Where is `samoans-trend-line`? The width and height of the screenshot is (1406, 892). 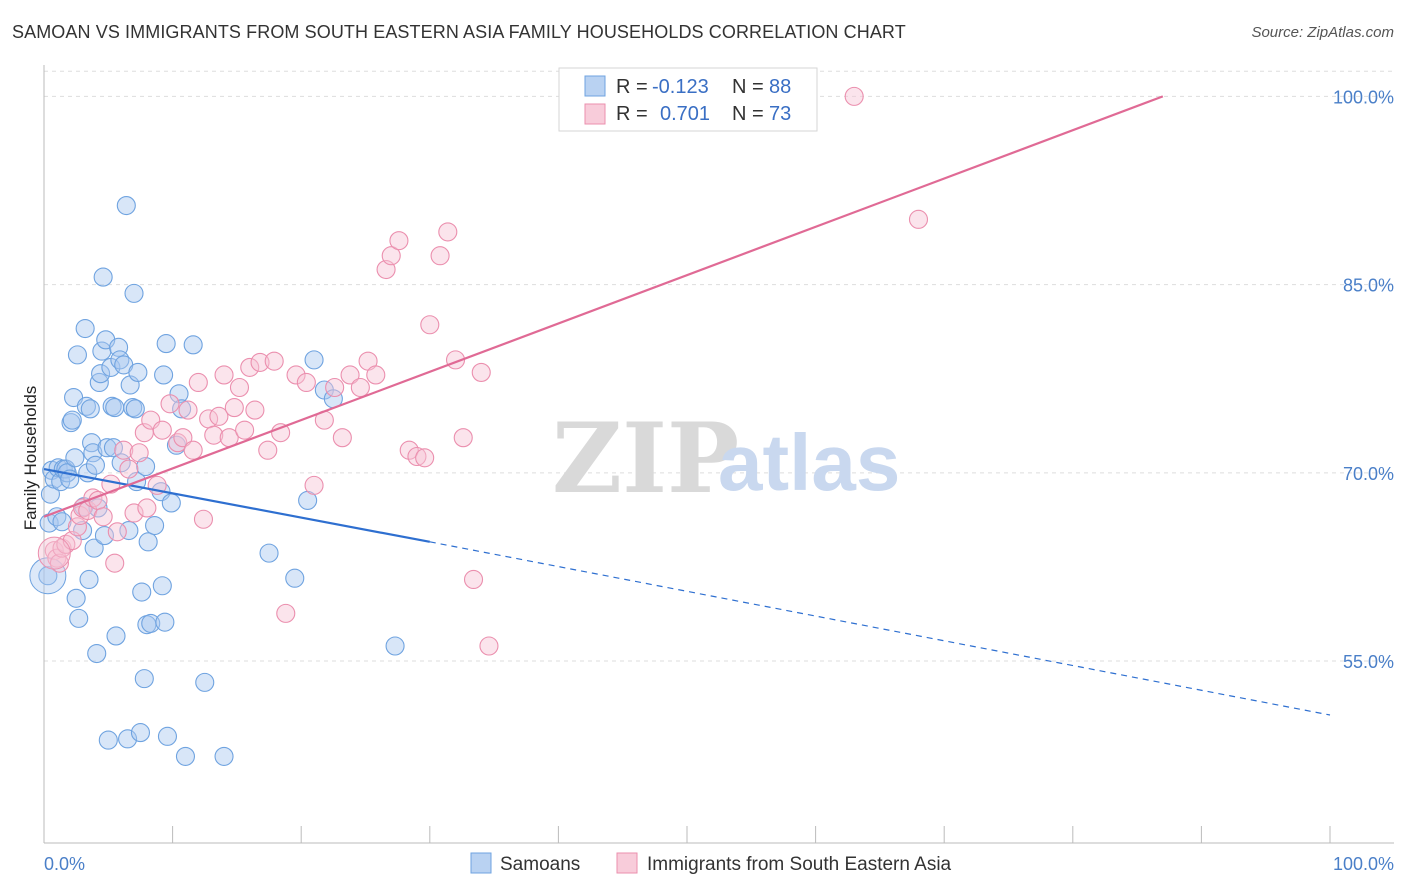 samoans-trend-line is located at coordinates (237, 505).